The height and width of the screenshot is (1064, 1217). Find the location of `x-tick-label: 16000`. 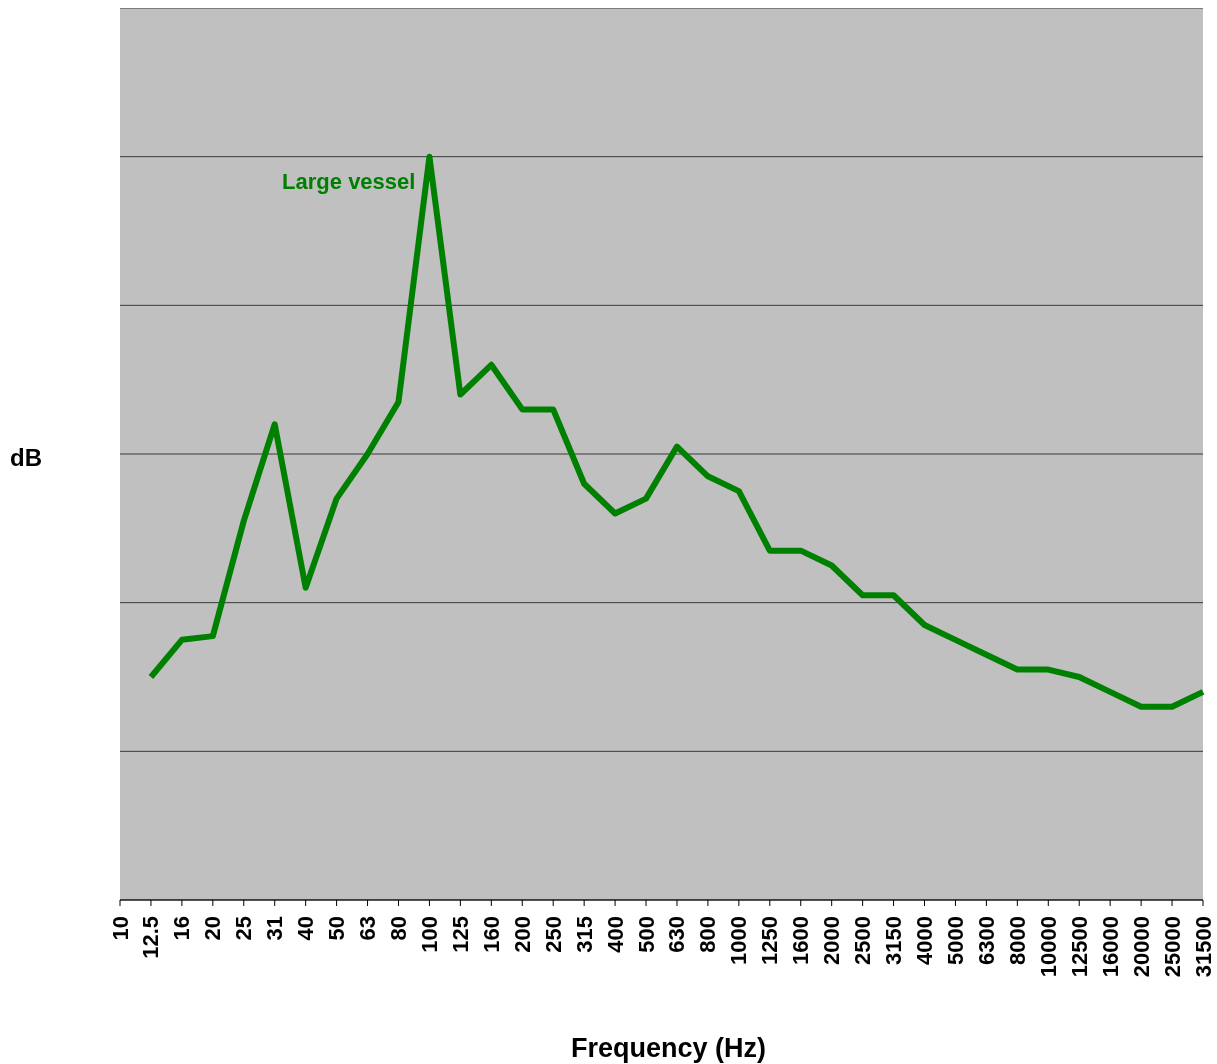

x-tick-label: 16000 is located at coordinates (1110, 947).